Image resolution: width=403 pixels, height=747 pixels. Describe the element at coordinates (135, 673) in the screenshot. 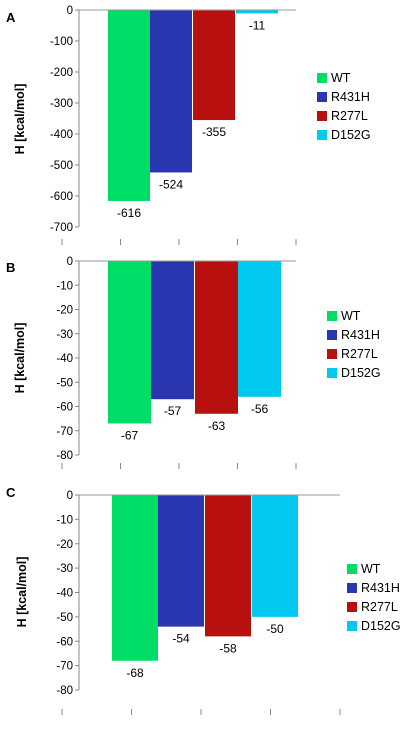

I see `data-label-wt: -68` at that location.